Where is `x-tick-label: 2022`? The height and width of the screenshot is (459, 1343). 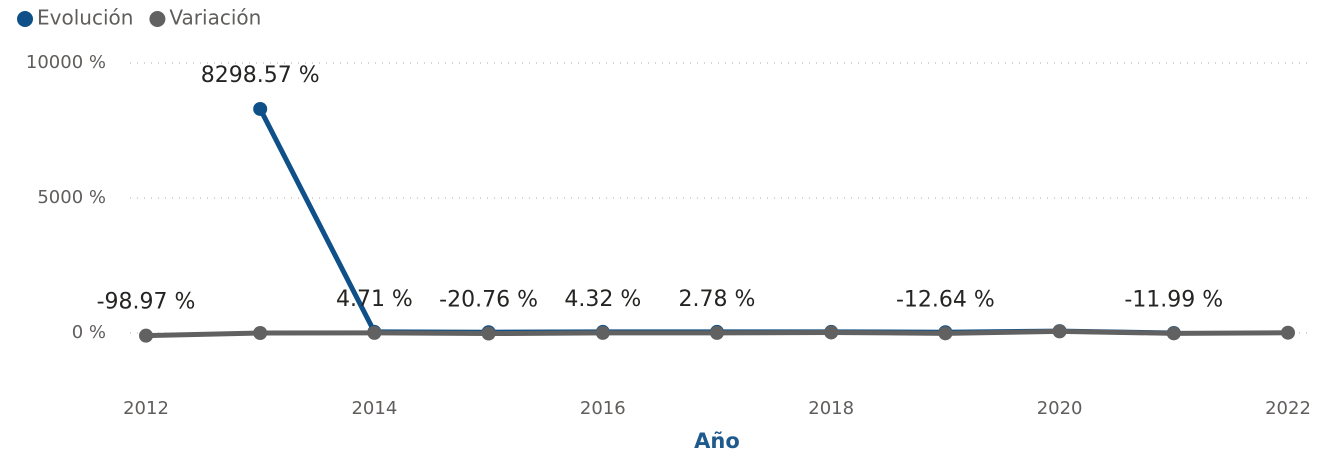
x-tick-label: 2022 is located at coordinates (1288, 408).